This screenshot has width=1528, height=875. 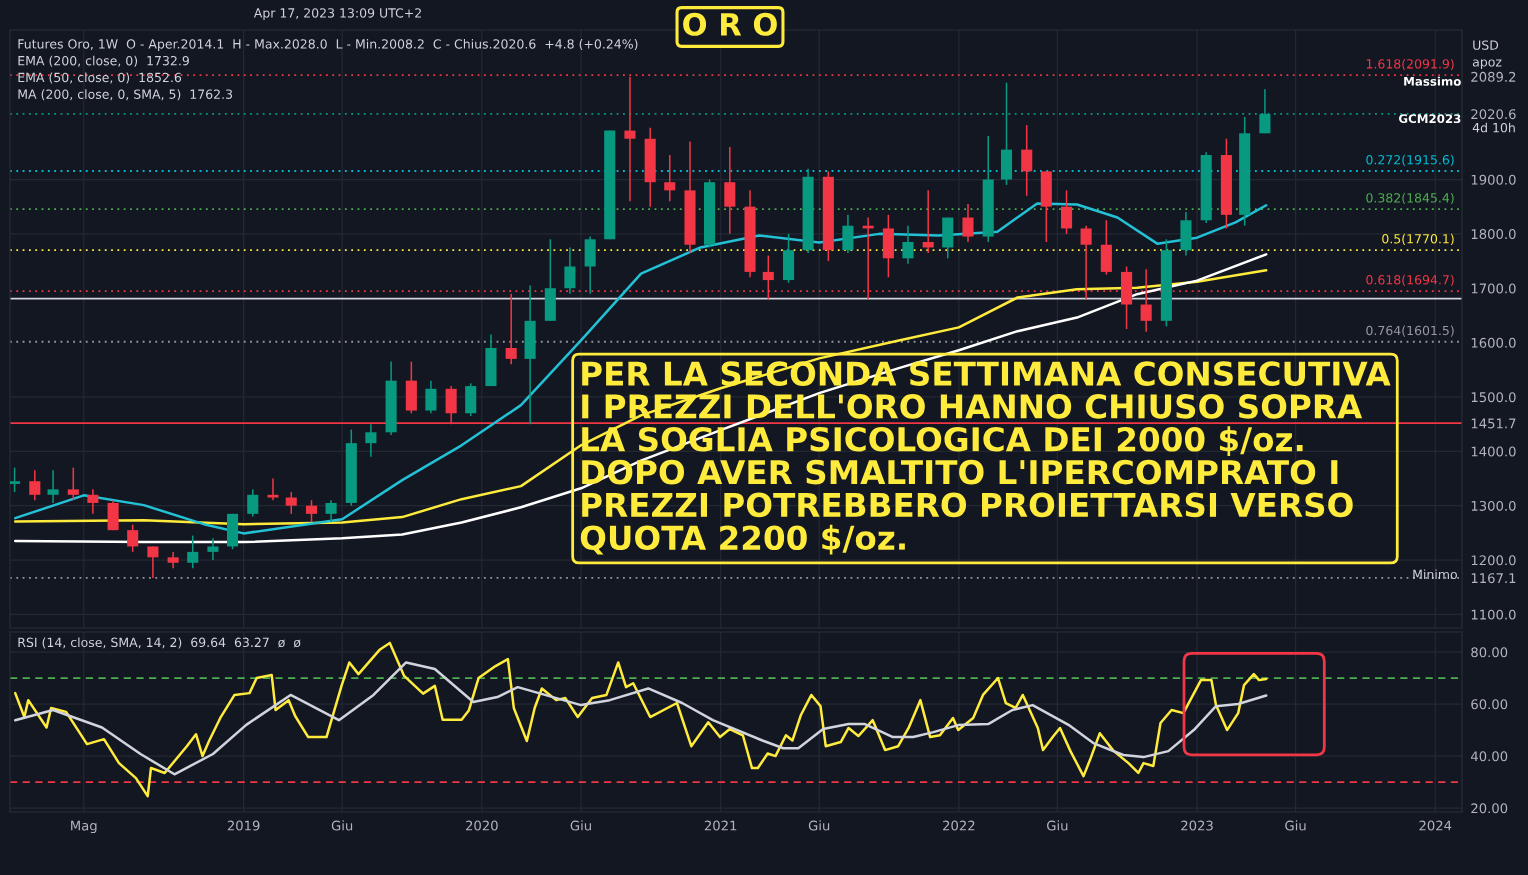 I want to click on x-tick-label: 2019, so click(x=243, y=825).